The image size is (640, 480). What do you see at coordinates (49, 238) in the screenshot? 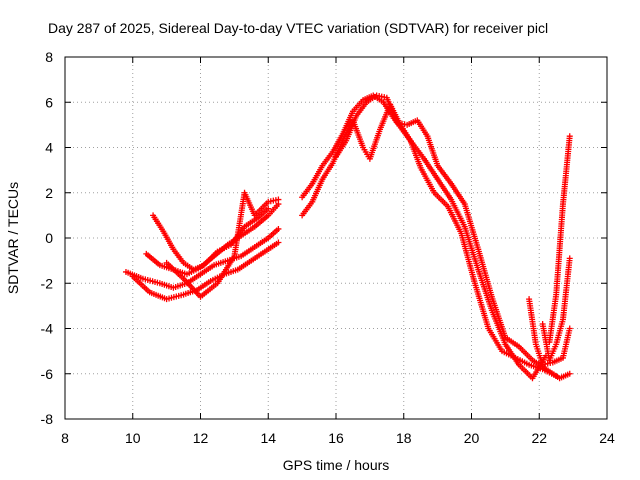
I see `y-tick-label: 0` at bounding box center [49, 238].